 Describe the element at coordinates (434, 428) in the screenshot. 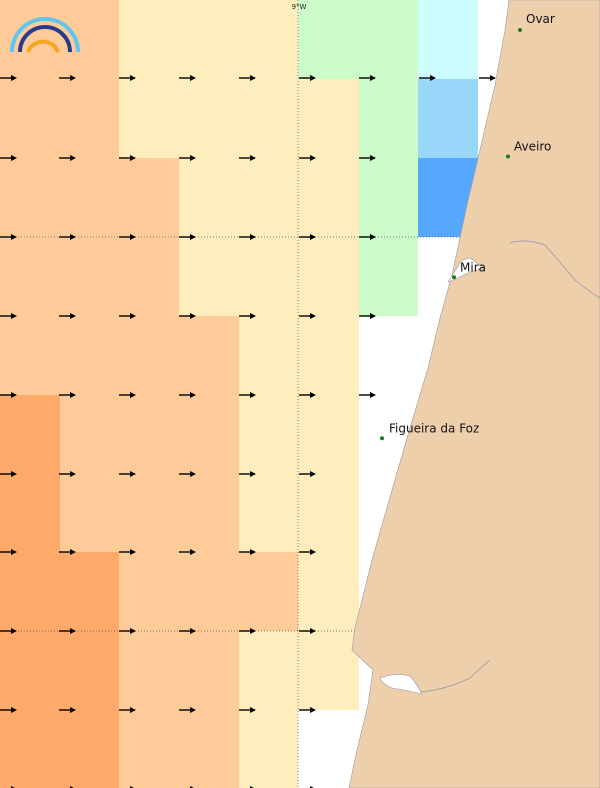

I see `city-label: Figueira da Foz` at that location.